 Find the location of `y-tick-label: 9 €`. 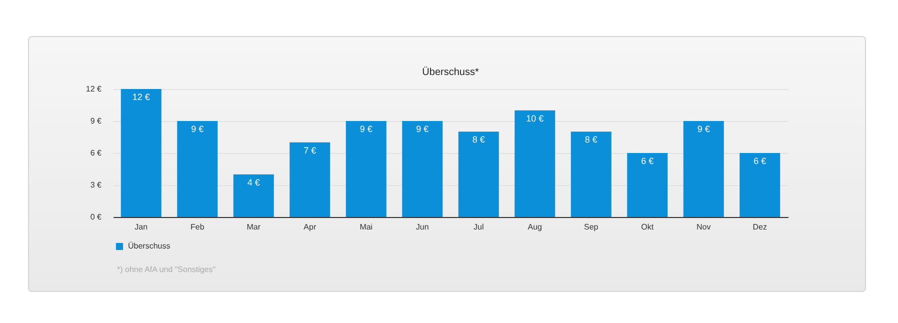

y-tick-label: 9 € is located at coordinates (96, 121).